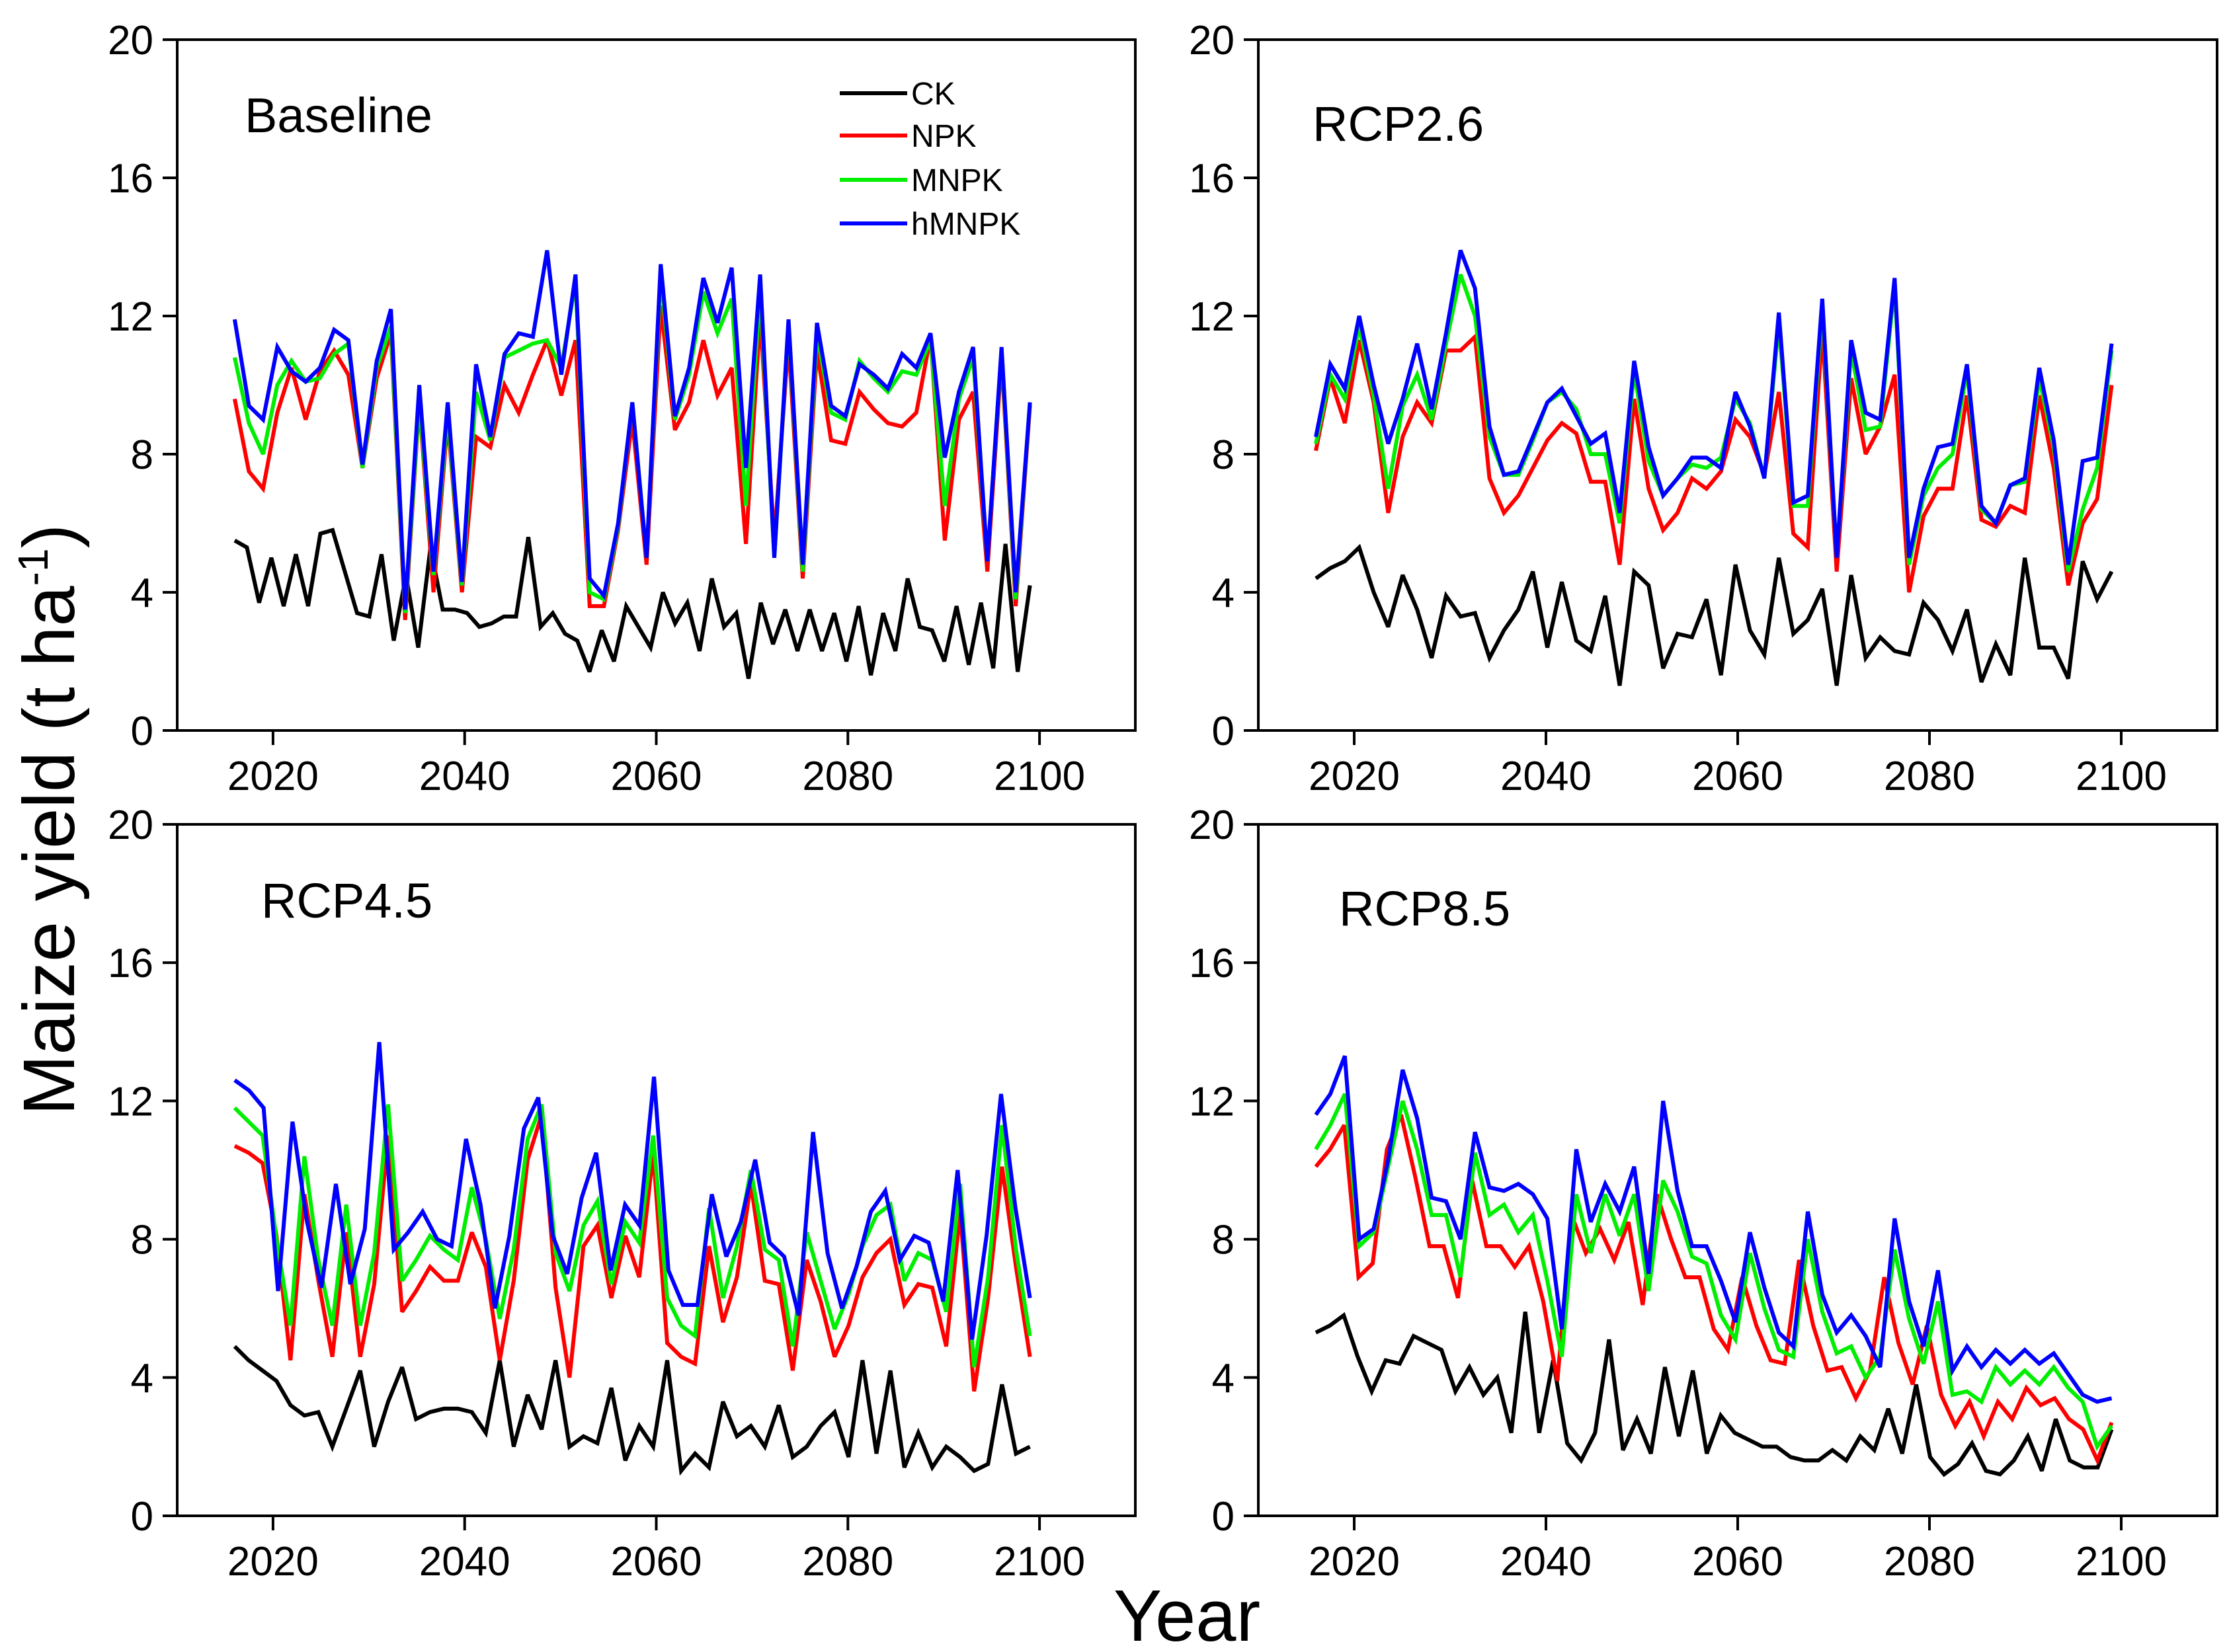  I want to click on x-axis-title: Year, so click(1187, 1613).